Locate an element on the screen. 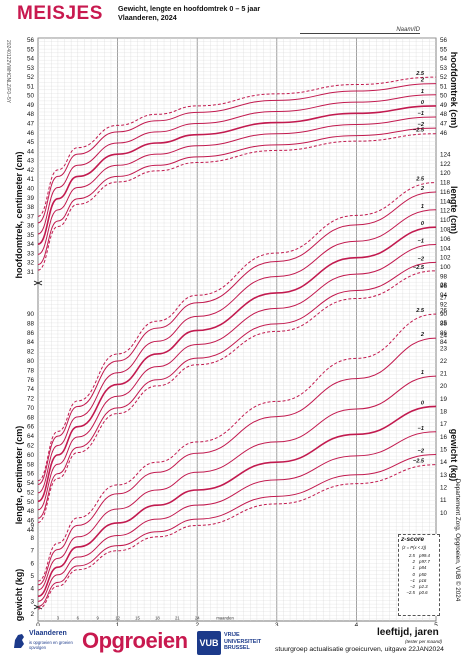 The image size is (474, 669). y-tick-head-left: 43 is located at coordinates (31, 161).